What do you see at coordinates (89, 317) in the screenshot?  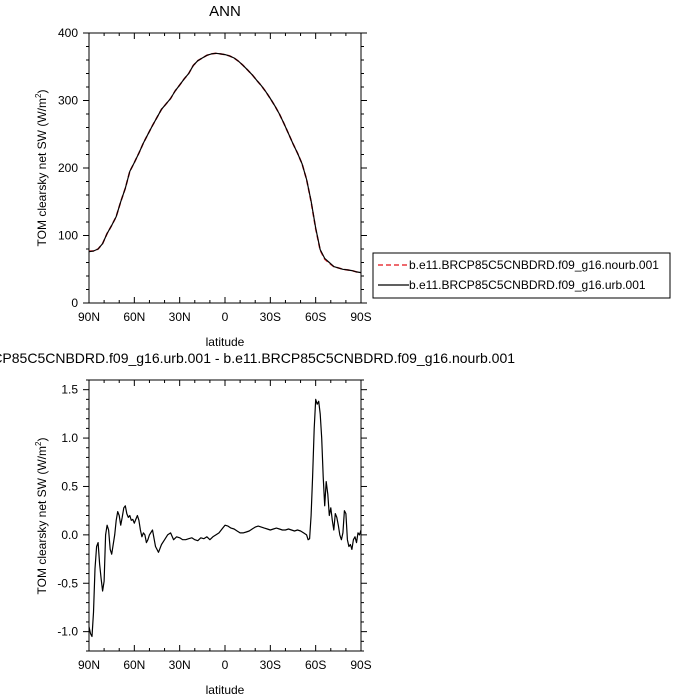 I see `top-panel-x-tick-label: 90N` at bounding box center [89, 317].